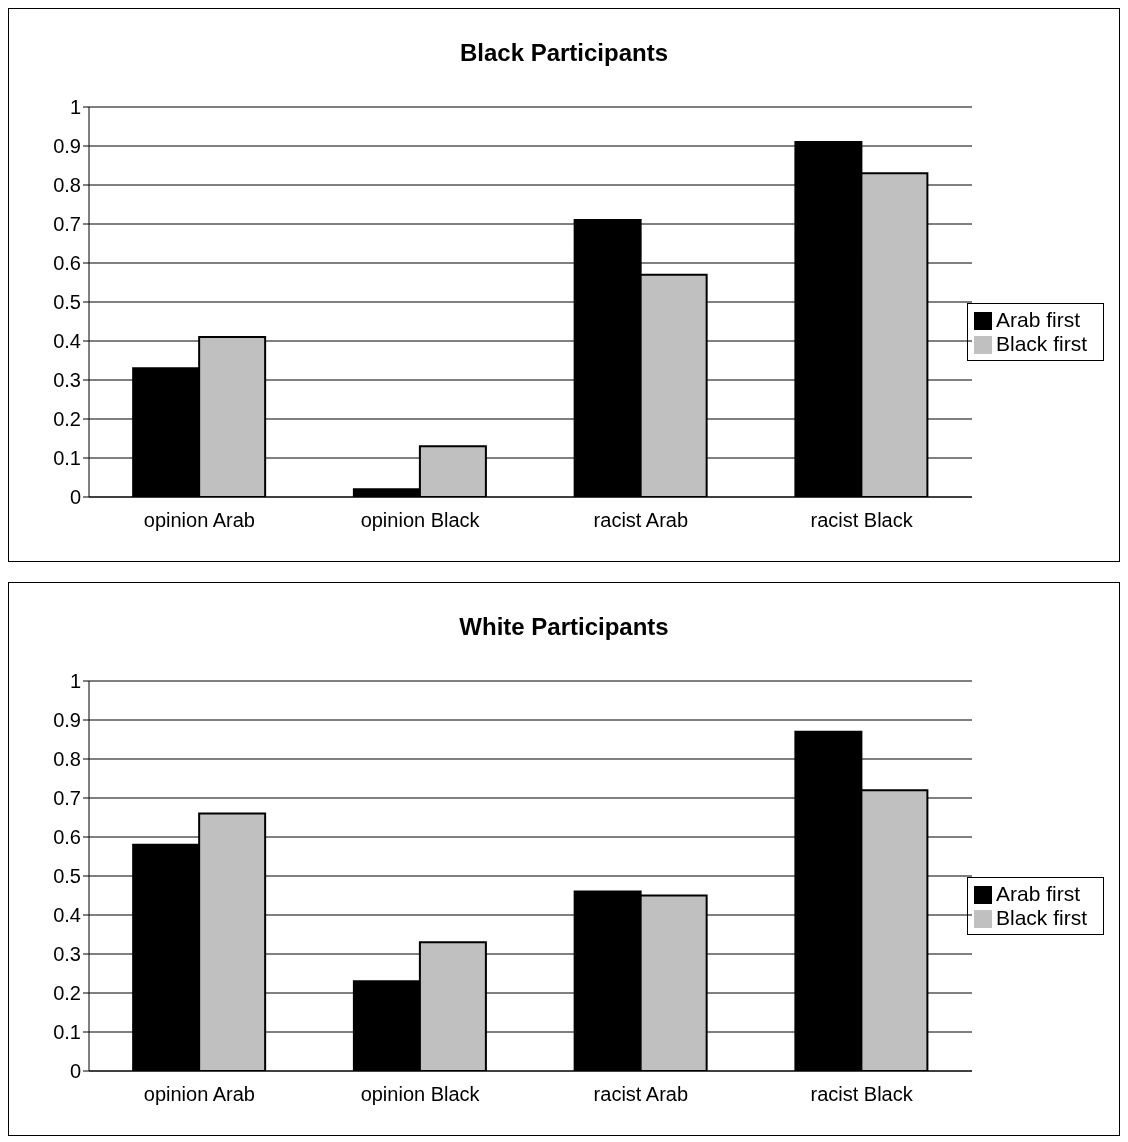  What do you see at coordinates (564, 53) in the screenshot?
I see `chart-title: Black Participants` at bounding box center [564, 53].